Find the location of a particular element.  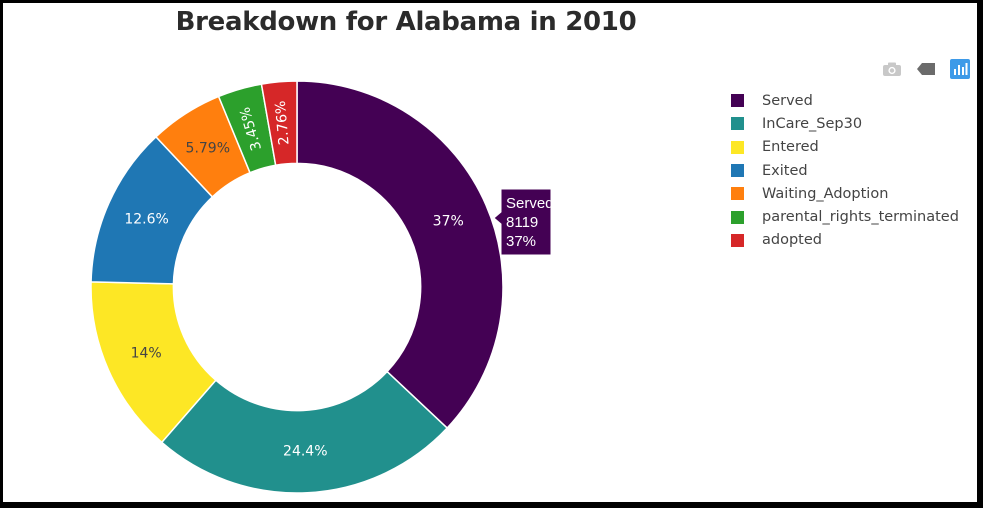

tooltip-name: Served is located at coordinates (530, 203).